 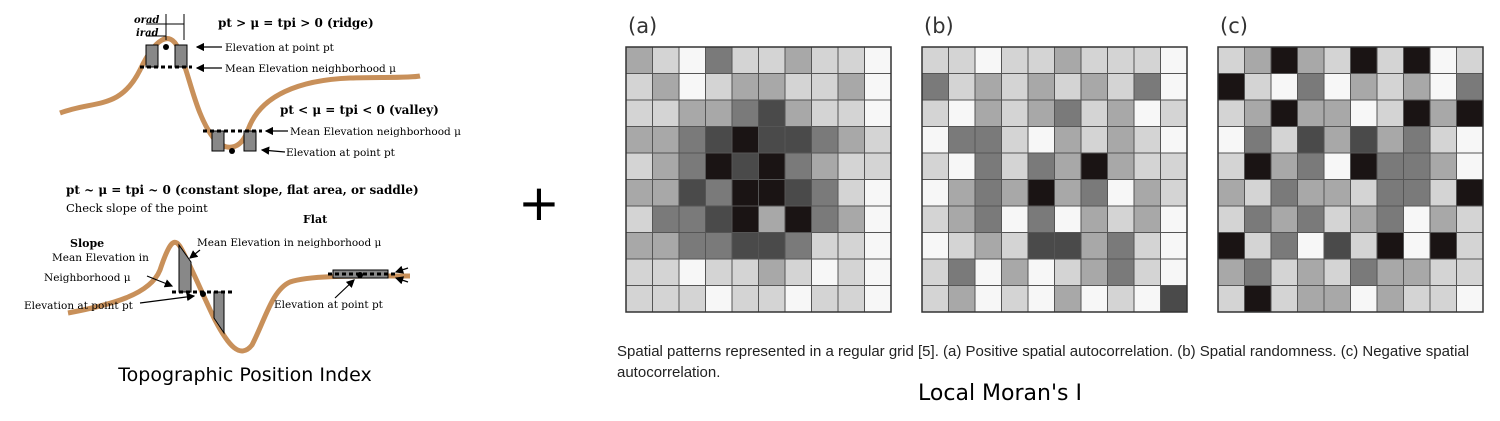 I want to click on panel-a-label: (a), so click(x=643, y=26).